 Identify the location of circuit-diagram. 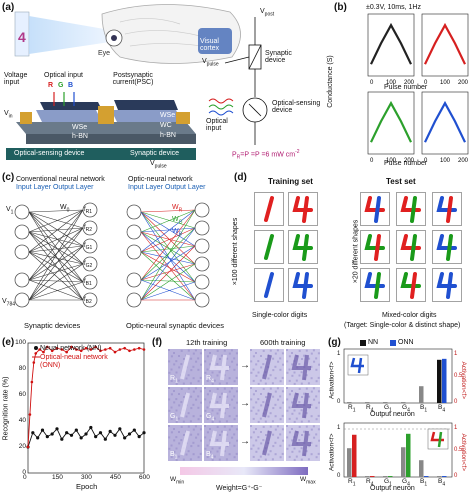
(238, 81).